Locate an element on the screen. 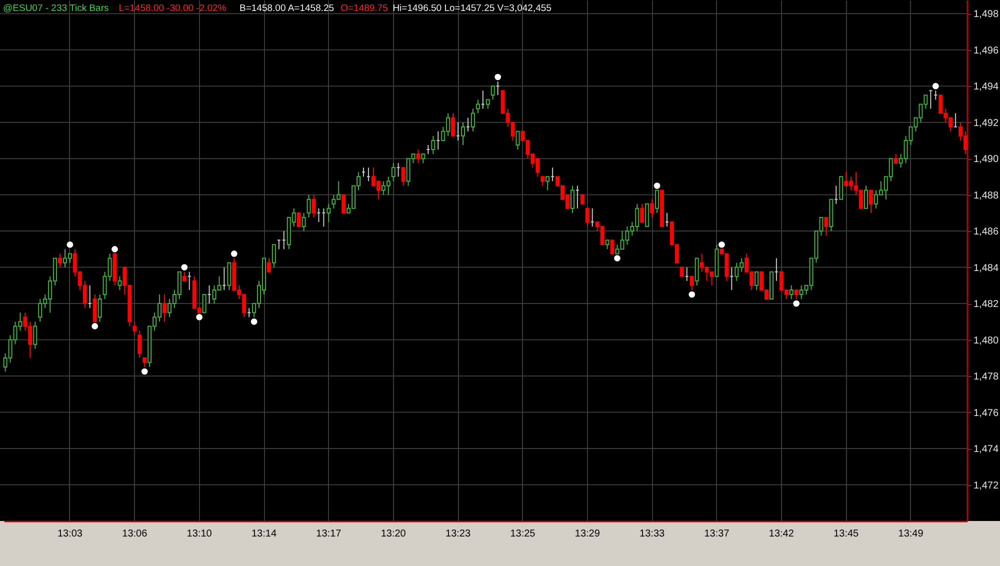  x-tick-label: 13:03 is located at coordinates (70, 534).